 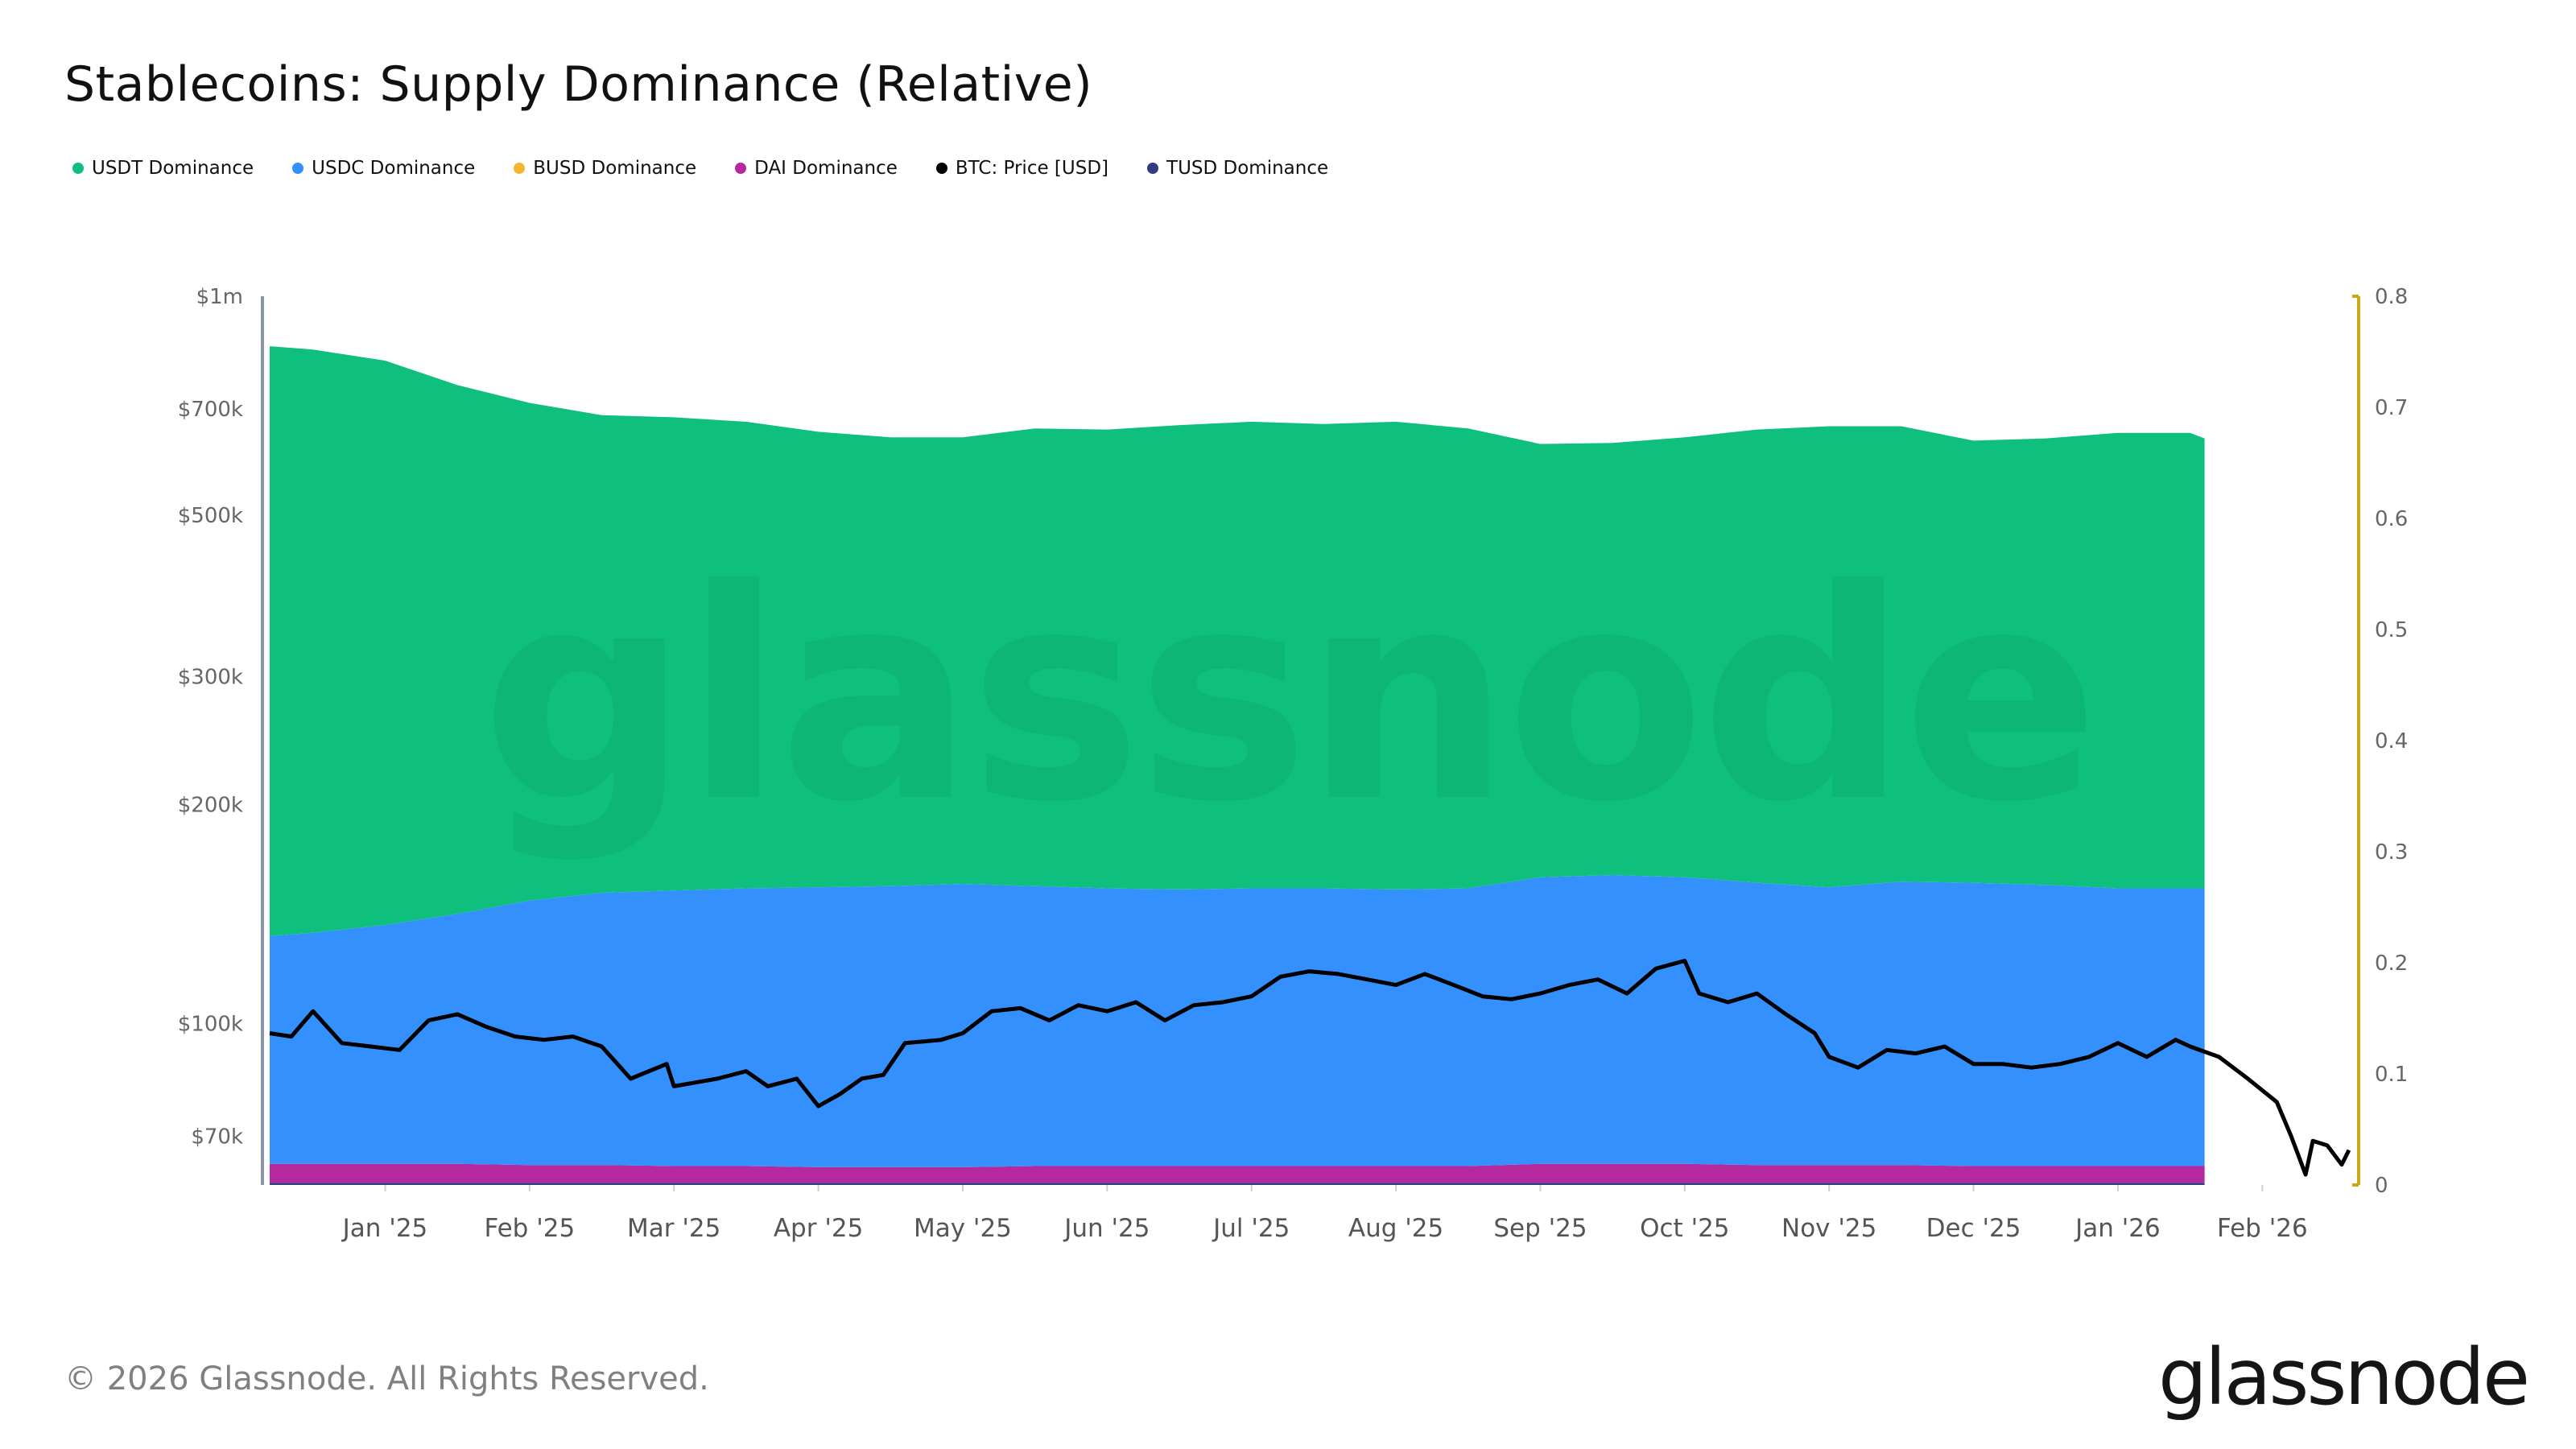 What do you see at coordinates (386, 1378) in the screenshot?
I see `copyright-footer: © 2026 Glassnode. All Rights Reserved.` at bounding box center [386, 1378].